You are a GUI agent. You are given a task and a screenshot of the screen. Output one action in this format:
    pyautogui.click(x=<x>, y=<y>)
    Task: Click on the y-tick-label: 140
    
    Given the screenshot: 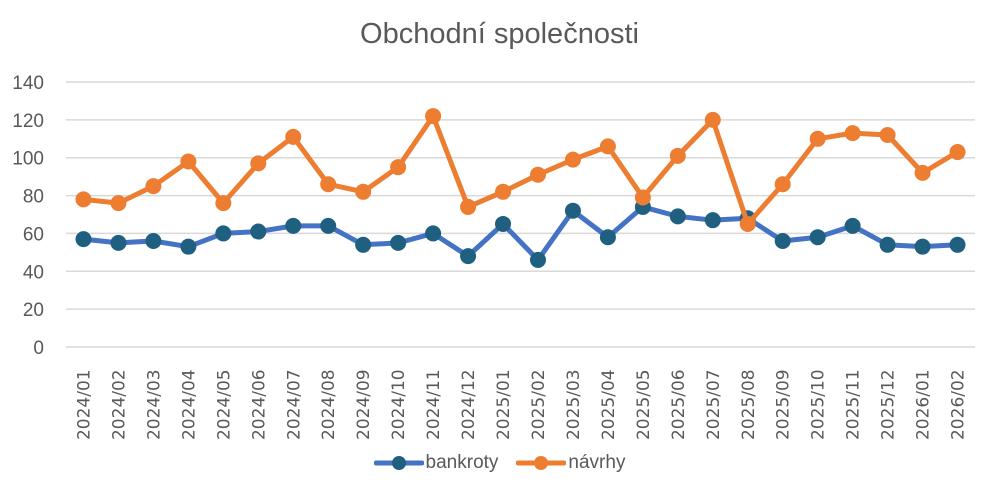 What is the action you would take?
    pyautogui.click(x=28, y=83)
    